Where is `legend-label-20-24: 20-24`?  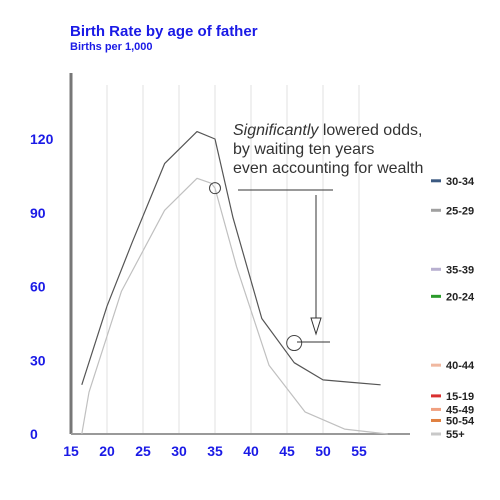 legend-label-20-24: 20-24 is located at coordinates (460, 297).